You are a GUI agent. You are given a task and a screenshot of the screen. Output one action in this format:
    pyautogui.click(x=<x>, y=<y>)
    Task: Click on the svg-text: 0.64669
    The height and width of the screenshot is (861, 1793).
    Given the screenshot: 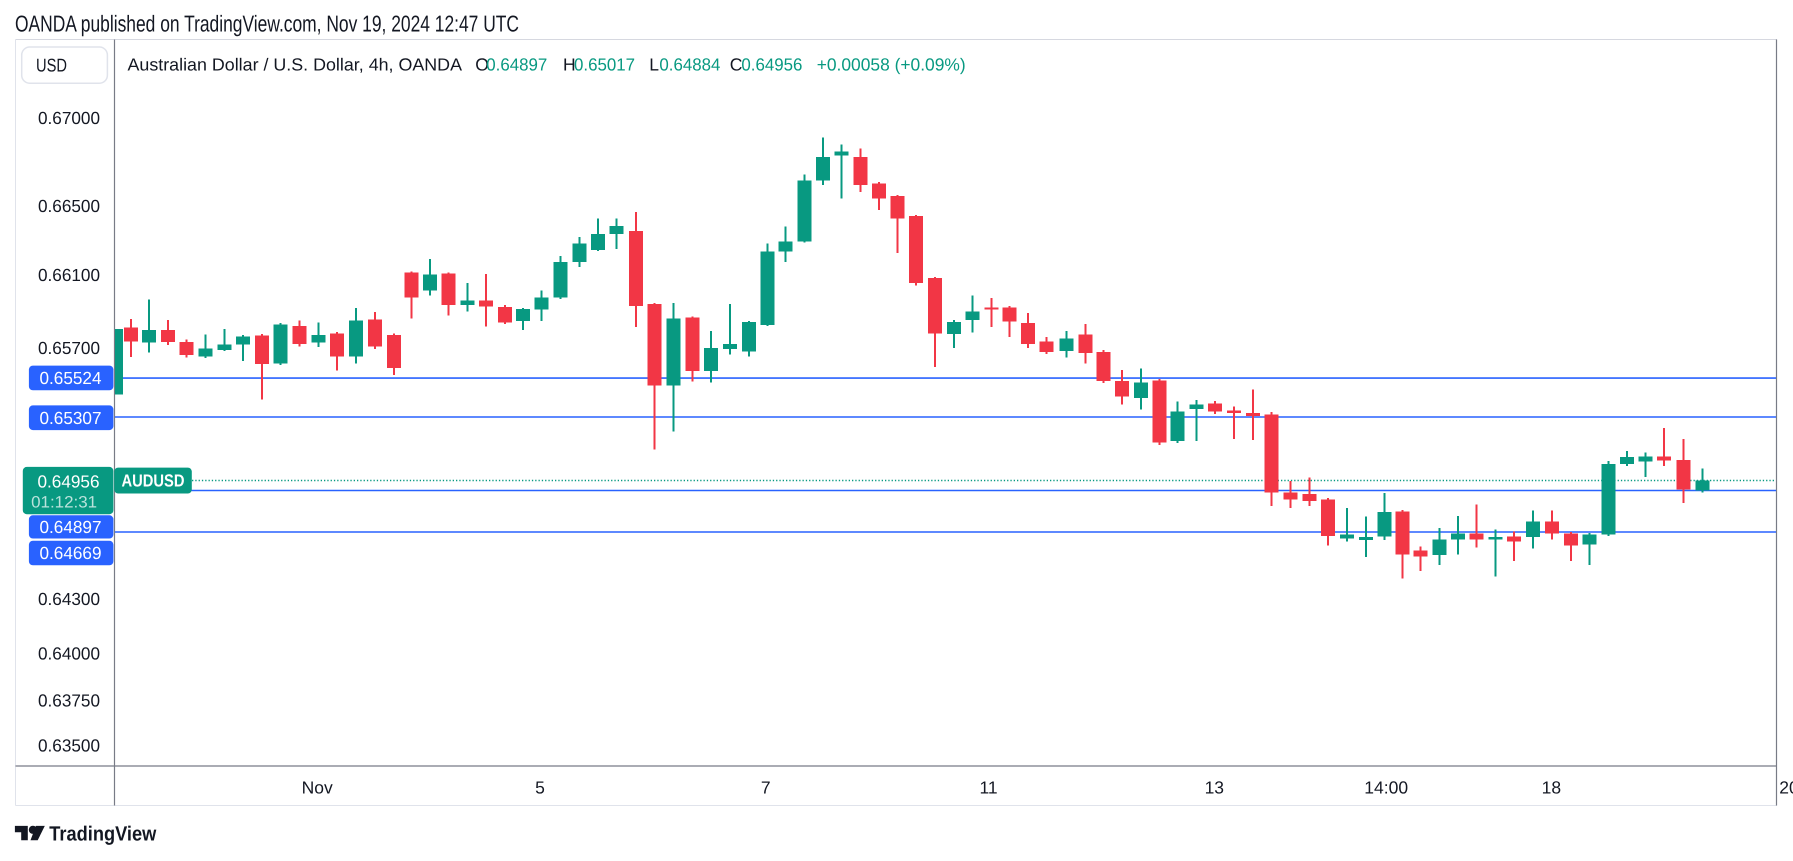 What is the action you would take?
    pyautogui.click(x=71, y=553)
    